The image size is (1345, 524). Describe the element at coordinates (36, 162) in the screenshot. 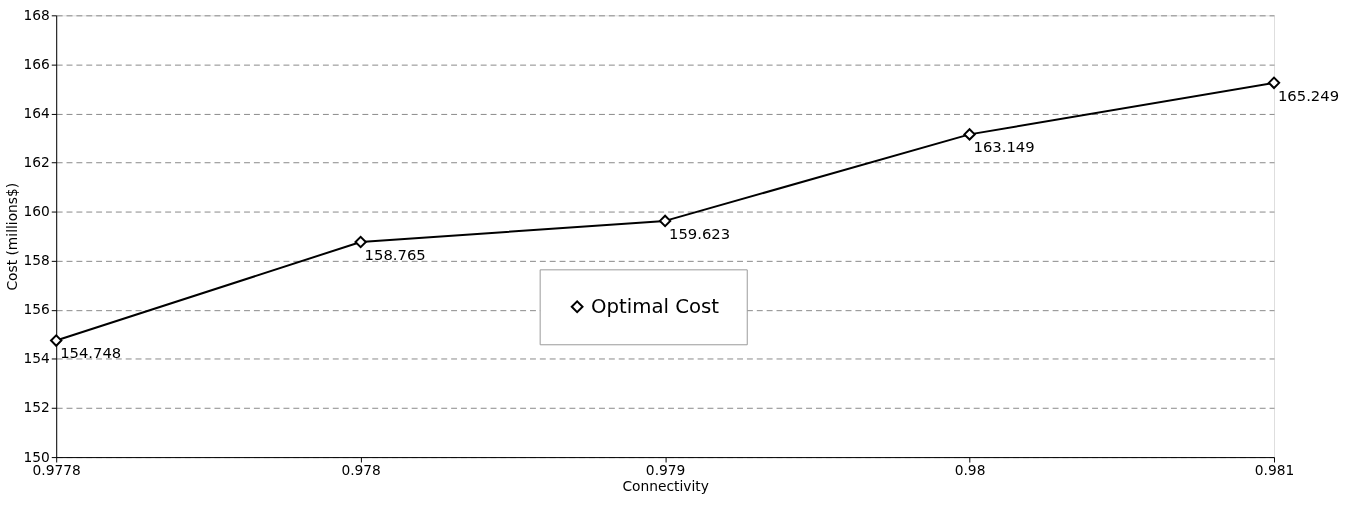

I see `y-tick-label: 162` at that location.